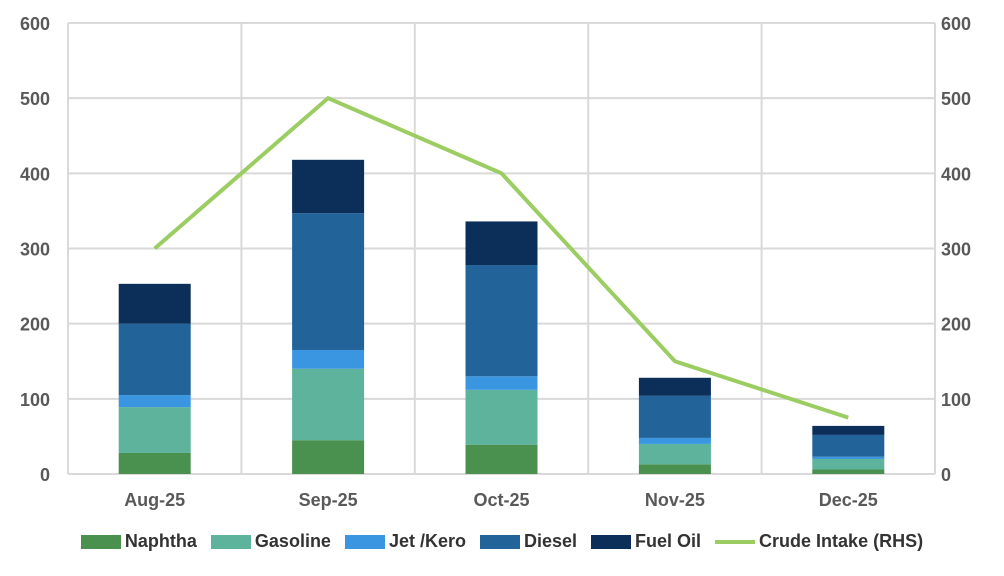 The width and height of the screenshot is (1004, 576). What do you see at coordinates (956, 250) in the screenshot?
I see `y2-tick-label: 300` at bounding box center [956, 250].